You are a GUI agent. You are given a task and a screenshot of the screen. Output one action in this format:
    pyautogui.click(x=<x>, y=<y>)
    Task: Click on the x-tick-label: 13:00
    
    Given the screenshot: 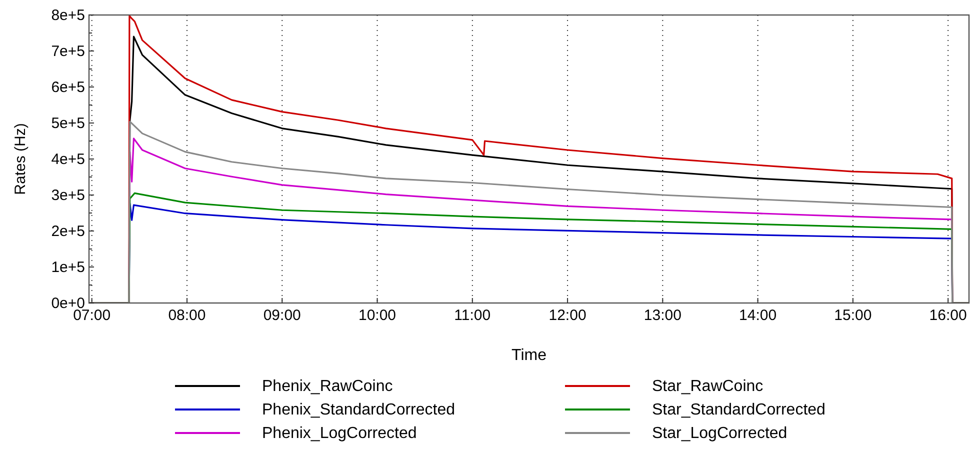 What is the action you would take?
    pyautogui.click(x=663, y=315)
    